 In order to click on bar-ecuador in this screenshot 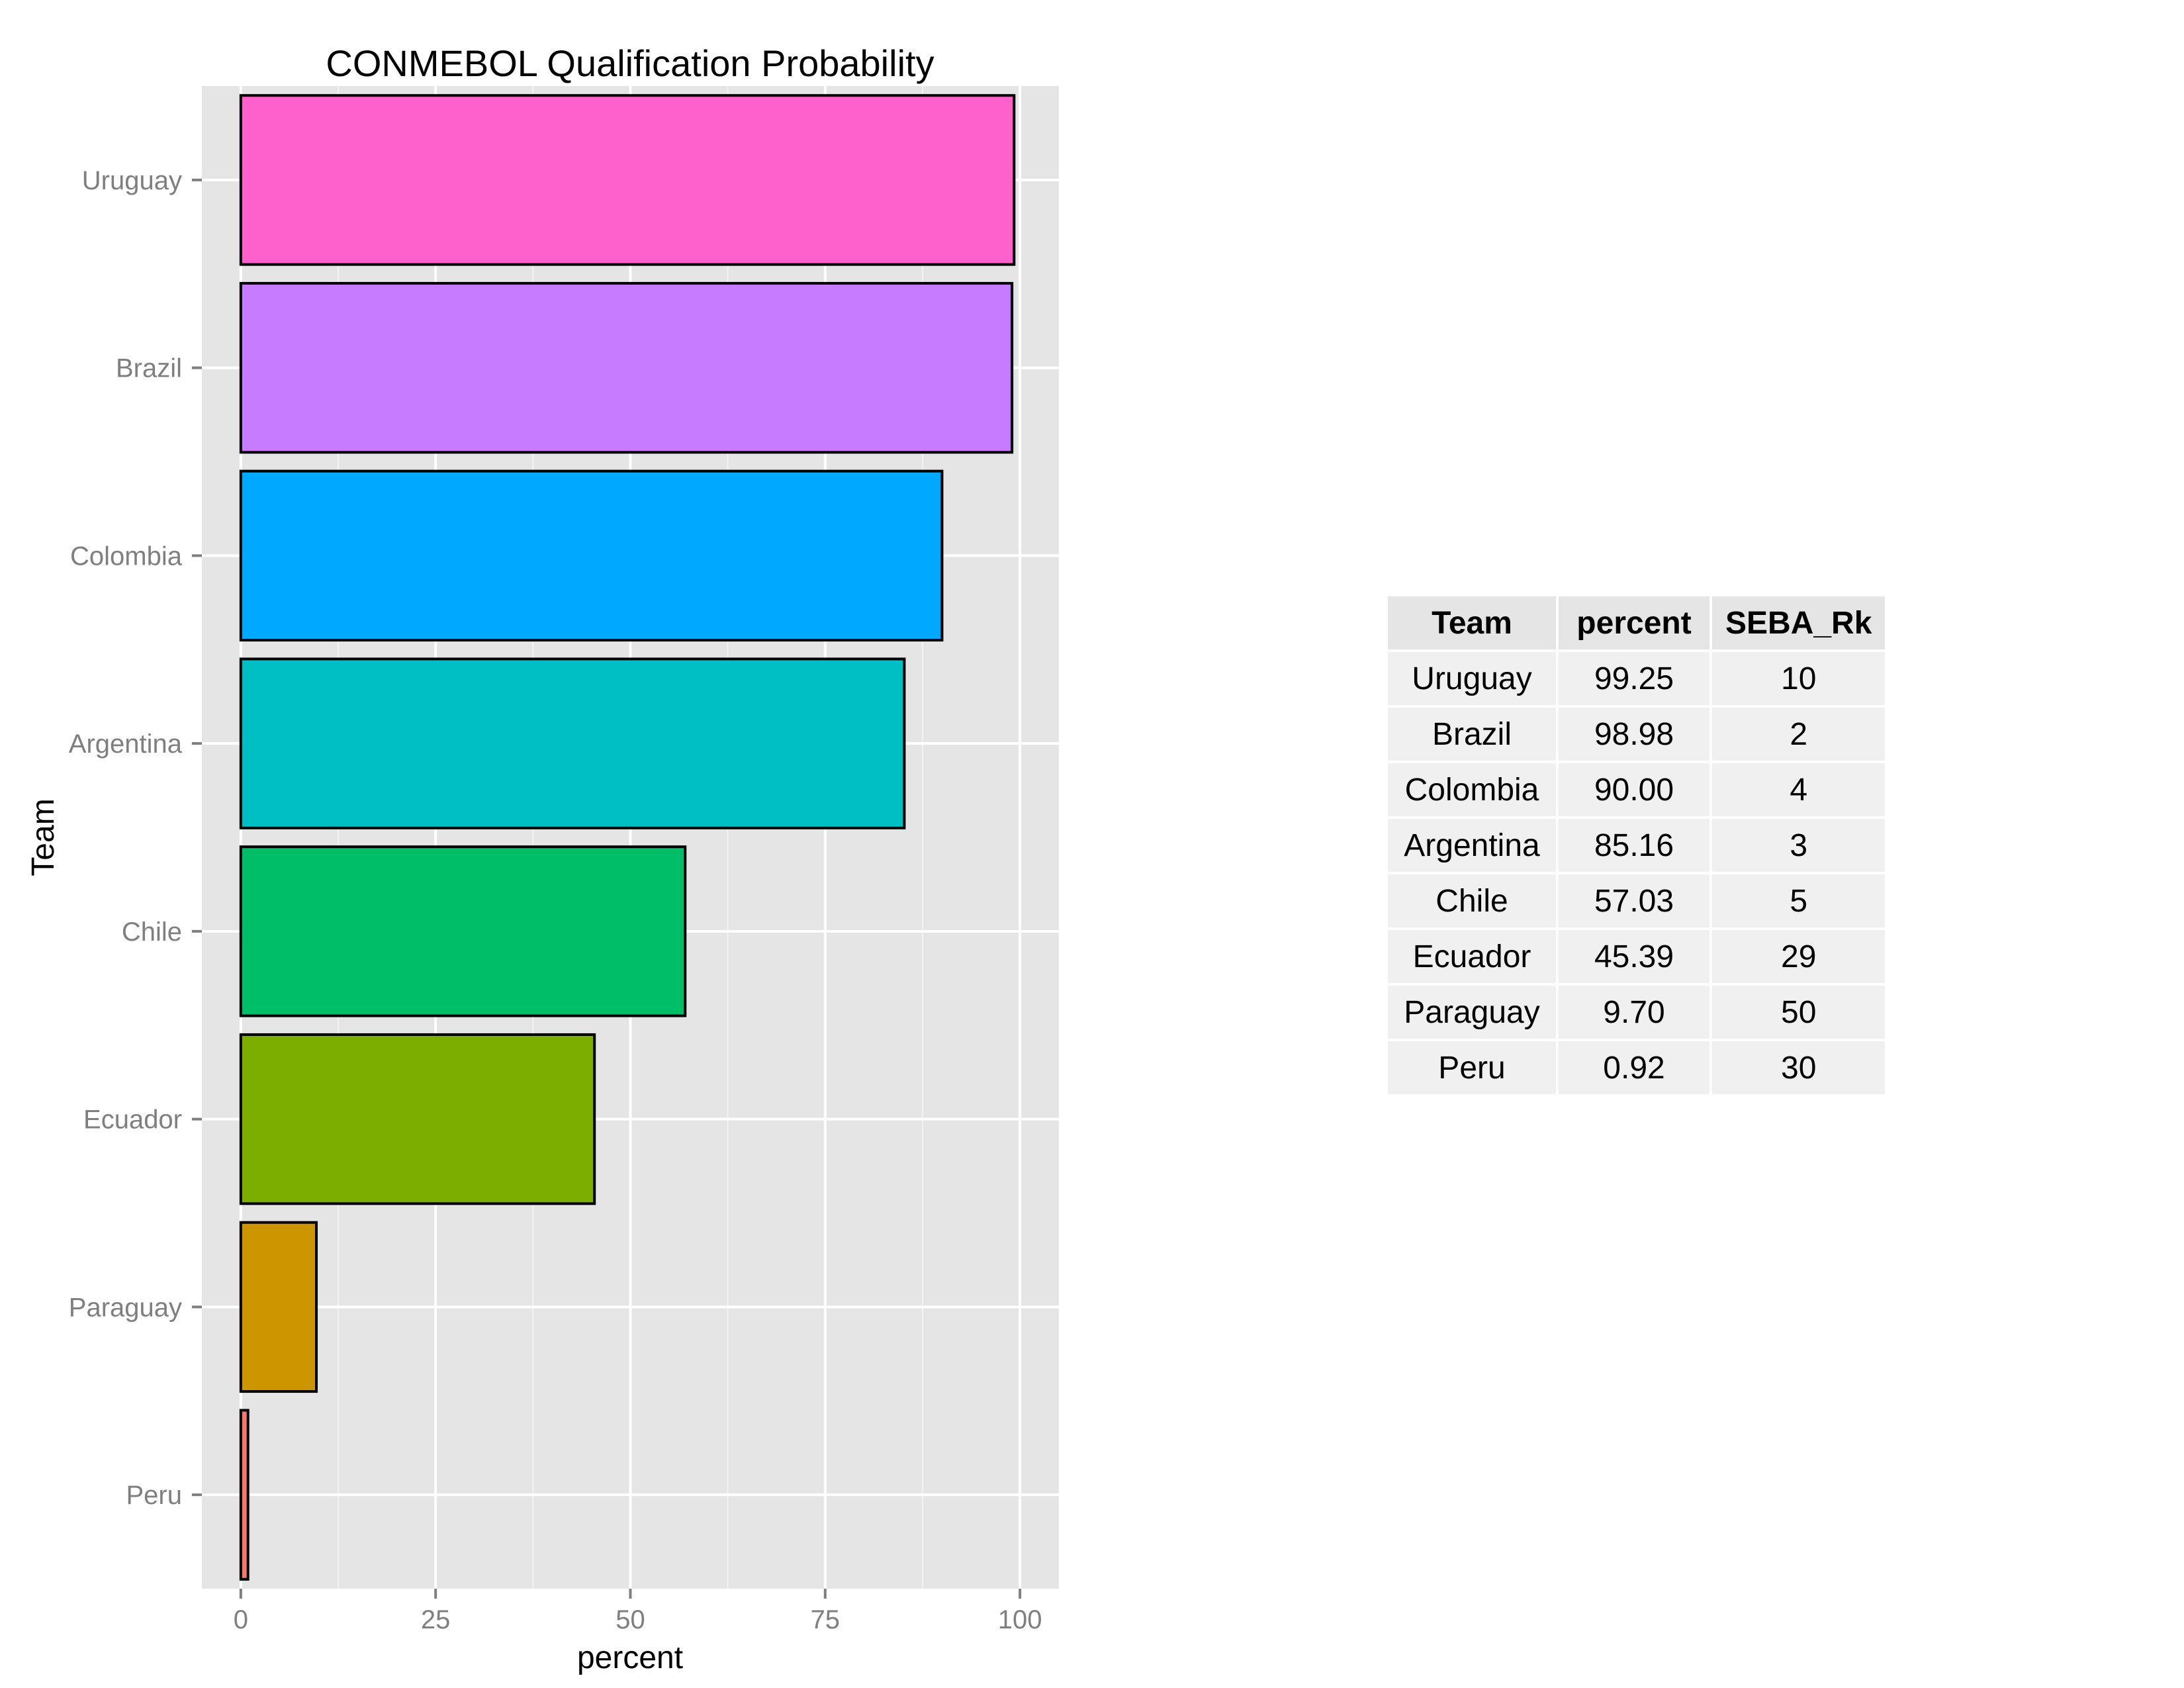, I will do `click(417, 1119)`.